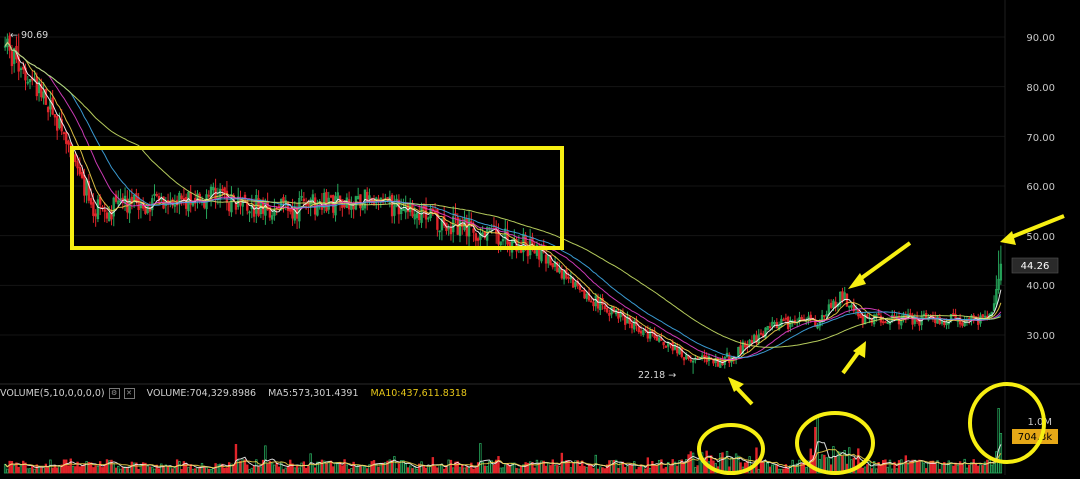 The width and height of the screenshot is (1080, 479). What do you see at coordinates (1035, 266) in the screenshot?
I see `last-price-label: 44.26` at bounding box center [1035, 266].